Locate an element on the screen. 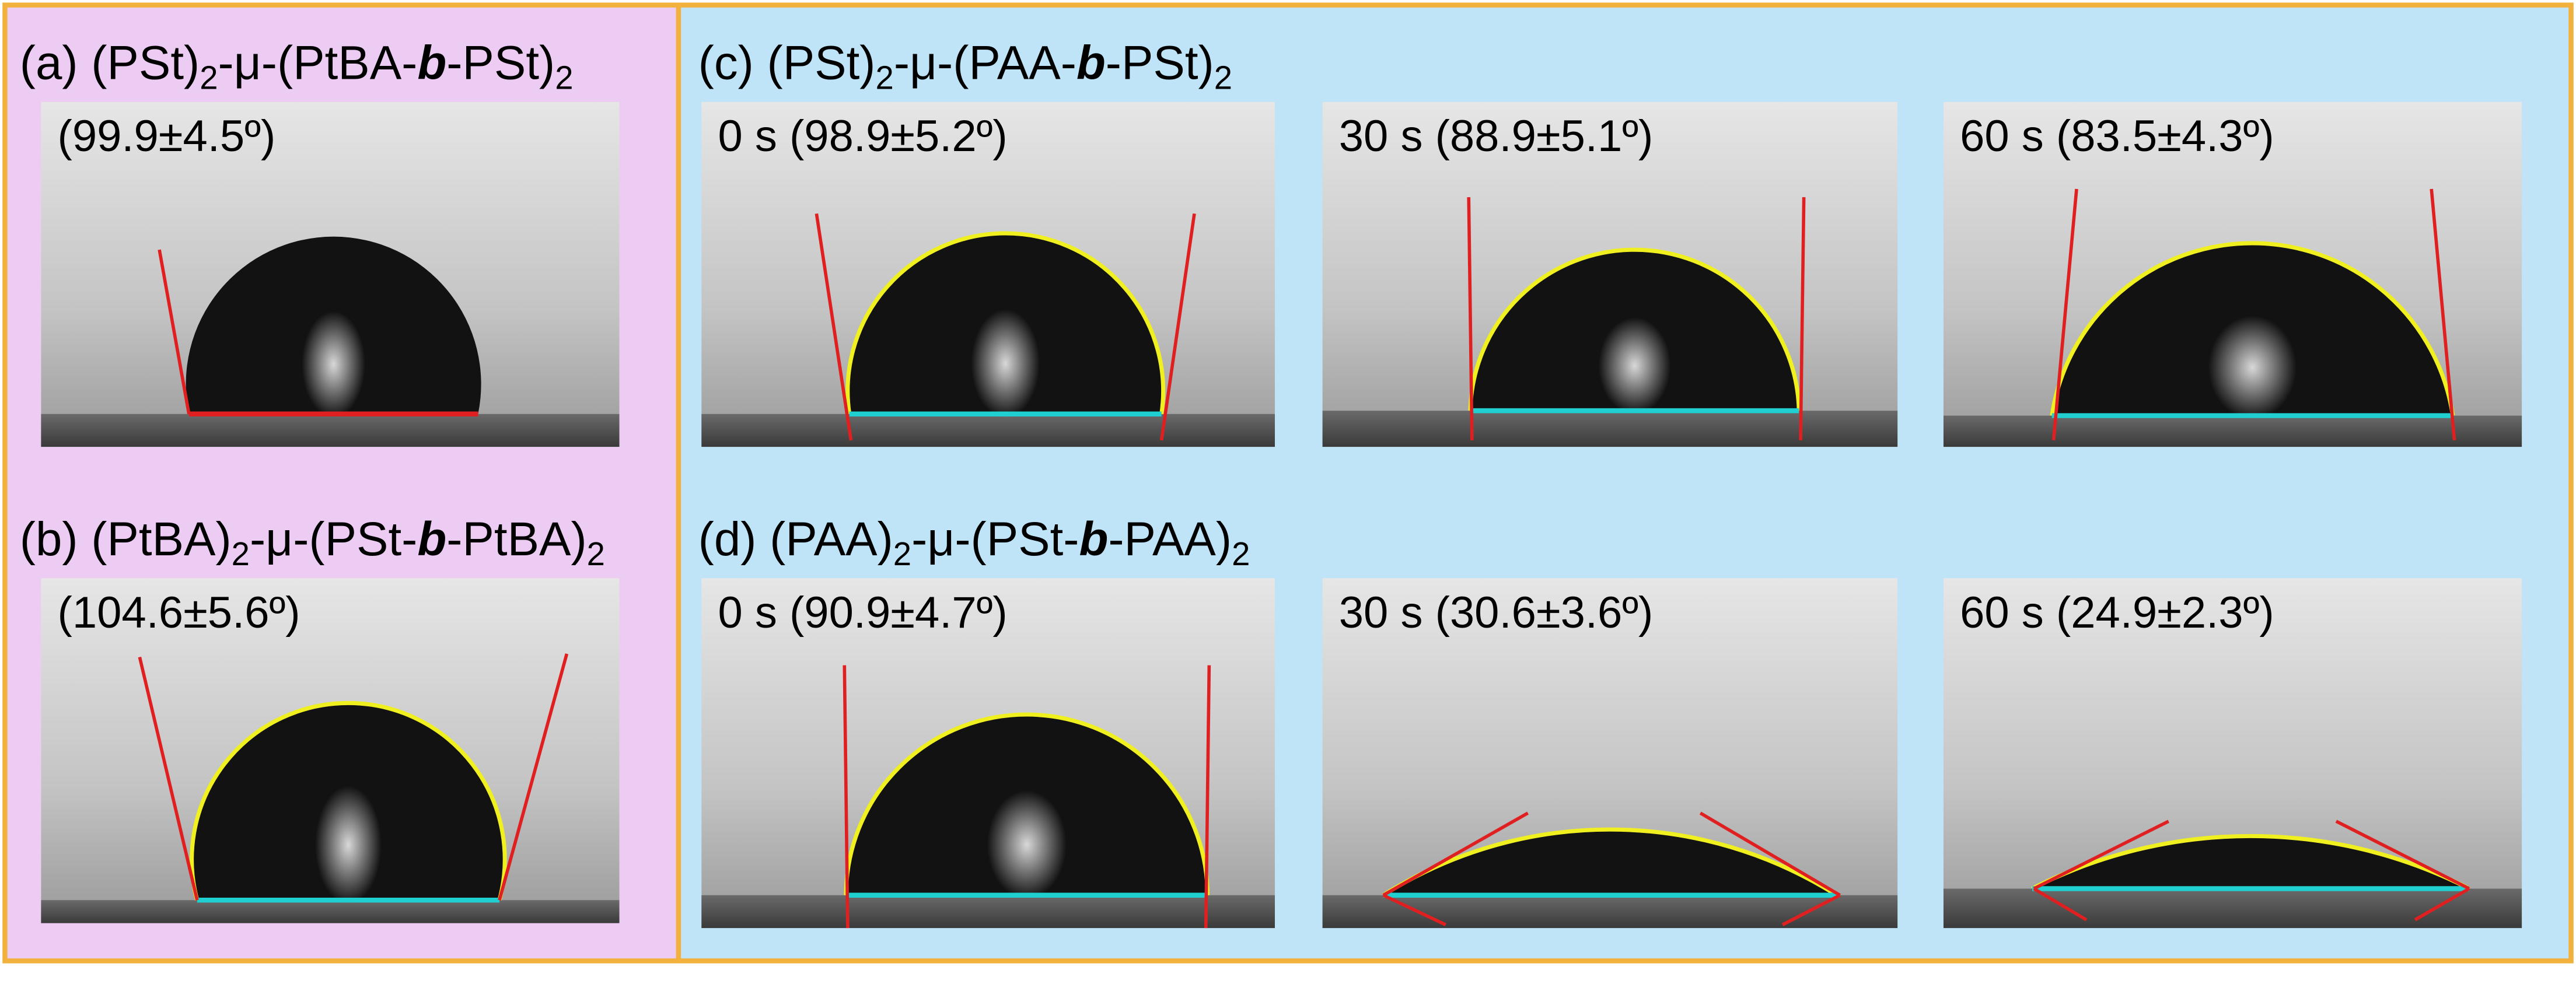  title-part: -μ-(PtBA- is located at coordinates (318, 62).